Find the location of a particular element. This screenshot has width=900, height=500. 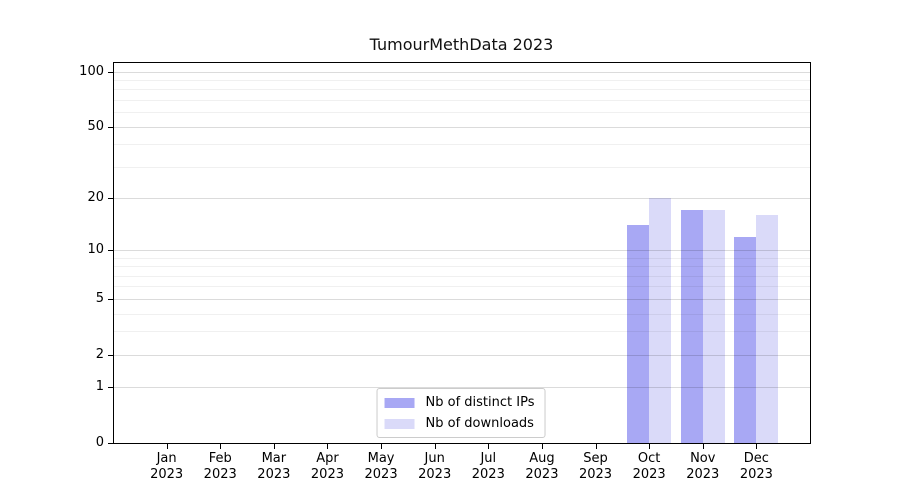

x-tick-month: Feb is located at coordinates (220, 458).